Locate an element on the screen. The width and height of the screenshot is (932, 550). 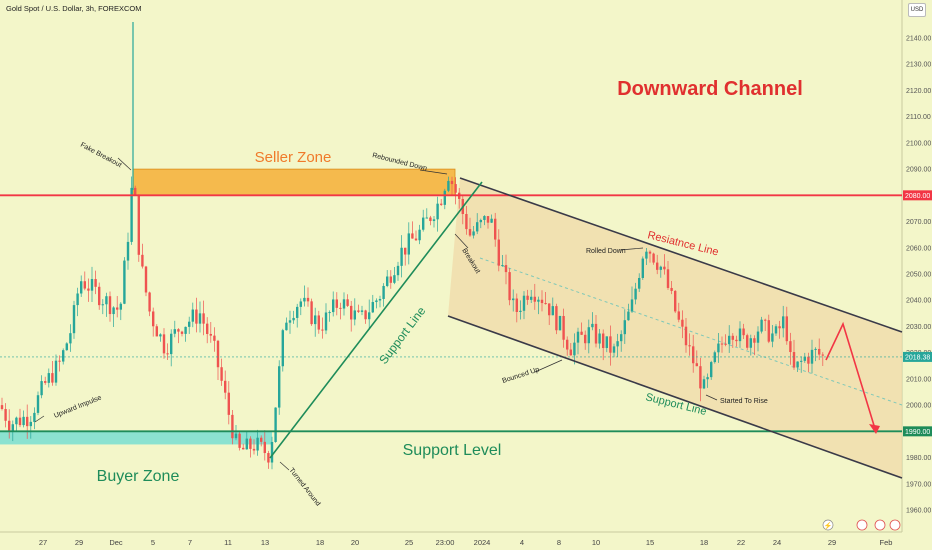
channel-support-line is located at coordinates (675, 397).